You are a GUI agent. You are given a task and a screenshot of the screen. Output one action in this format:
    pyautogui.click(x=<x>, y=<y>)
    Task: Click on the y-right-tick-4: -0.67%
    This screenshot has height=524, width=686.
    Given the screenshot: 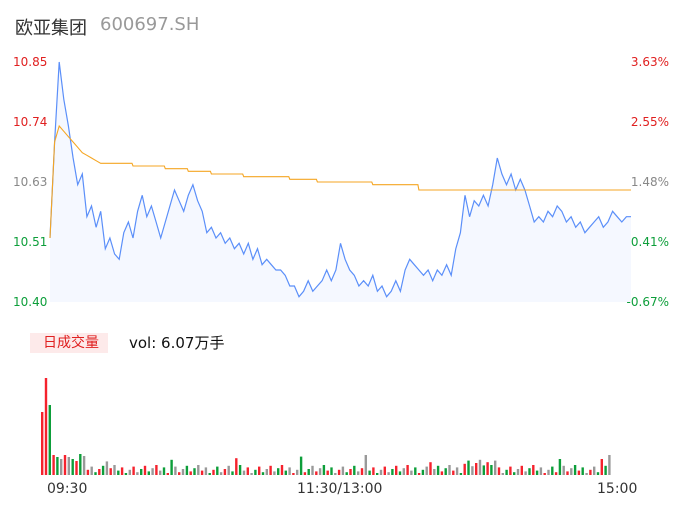 What is the action you would take?
    pyautogui.click(x=647, y=302)
    